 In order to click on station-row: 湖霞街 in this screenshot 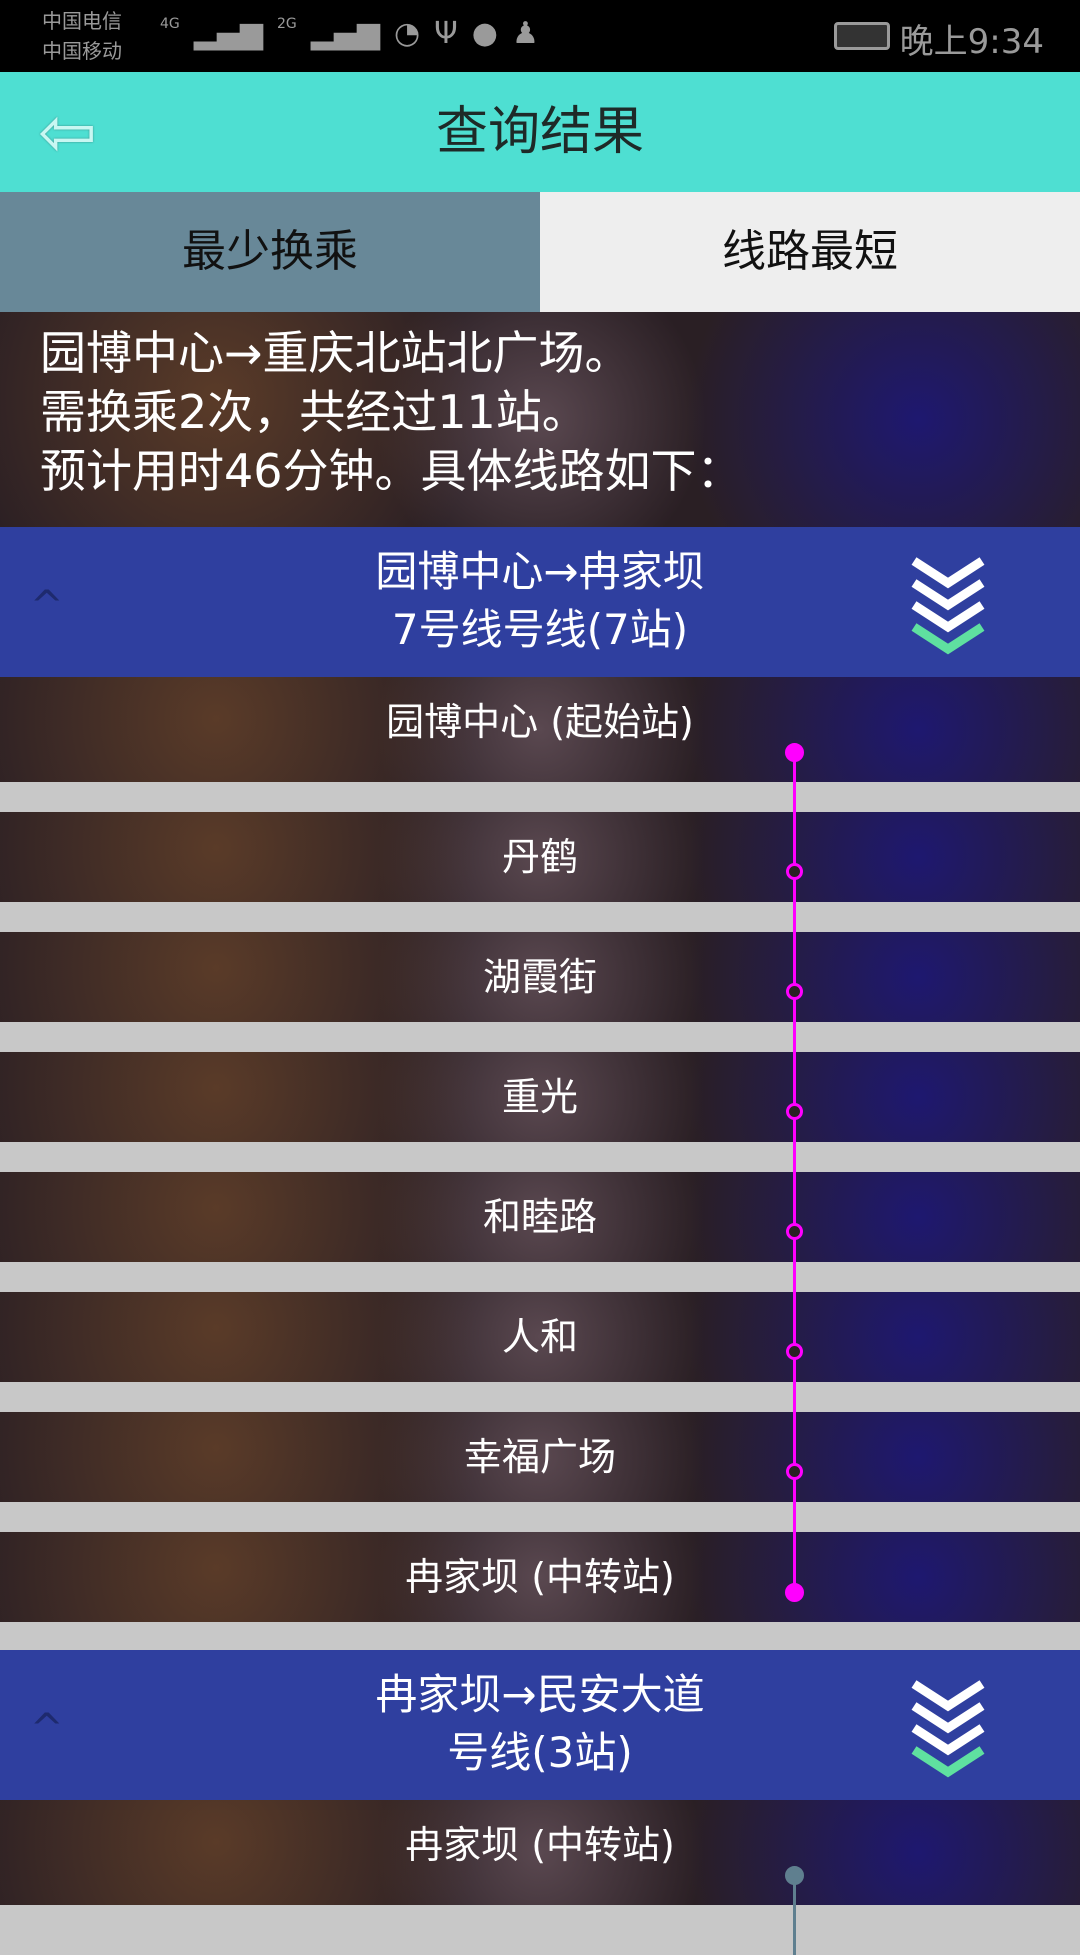, I will do `click(540, 977)`.